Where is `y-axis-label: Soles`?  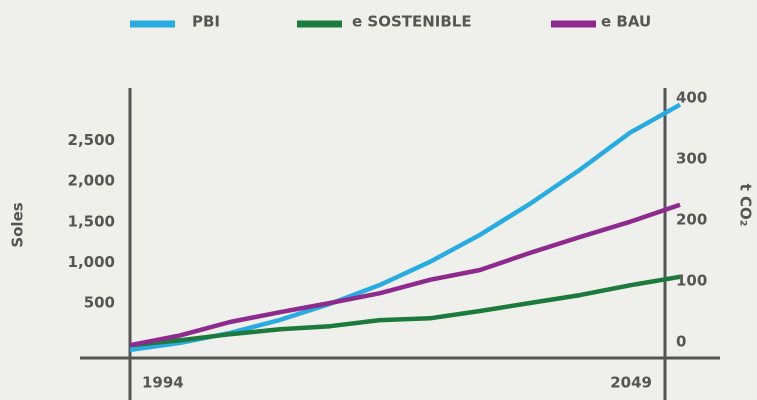
y-axis-label: Soles is located at coordinates (18, 224).